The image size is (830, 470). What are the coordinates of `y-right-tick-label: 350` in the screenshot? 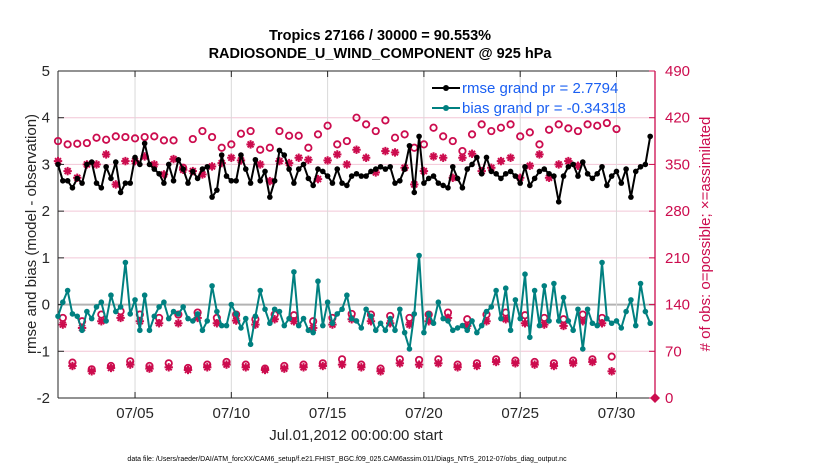 It's located at (677, 164).